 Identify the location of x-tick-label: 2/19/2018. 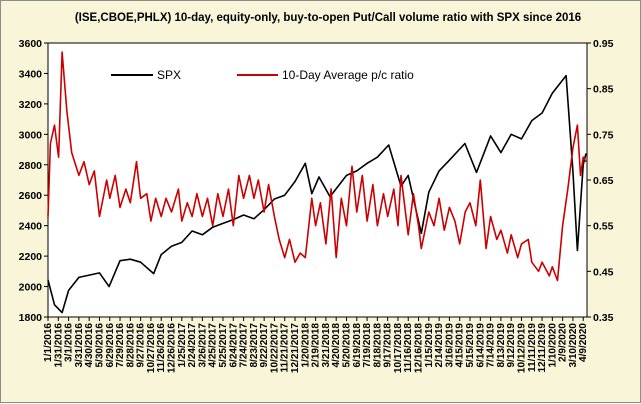
(316, 345).